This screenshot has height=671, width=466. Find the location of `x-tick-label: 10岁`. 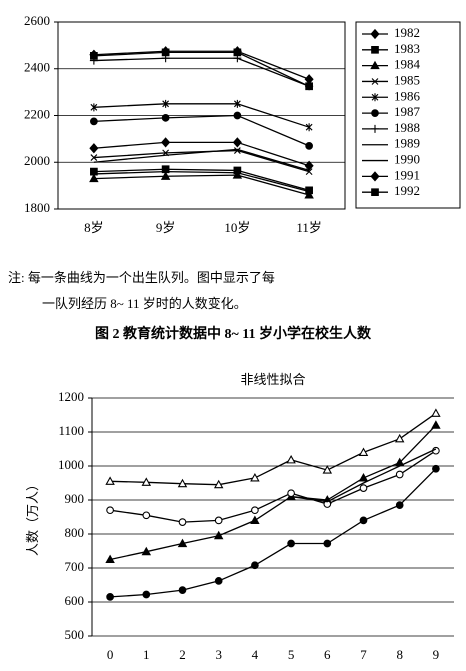

x-tick-label: 10岁 is located at coordinates (237, 227).